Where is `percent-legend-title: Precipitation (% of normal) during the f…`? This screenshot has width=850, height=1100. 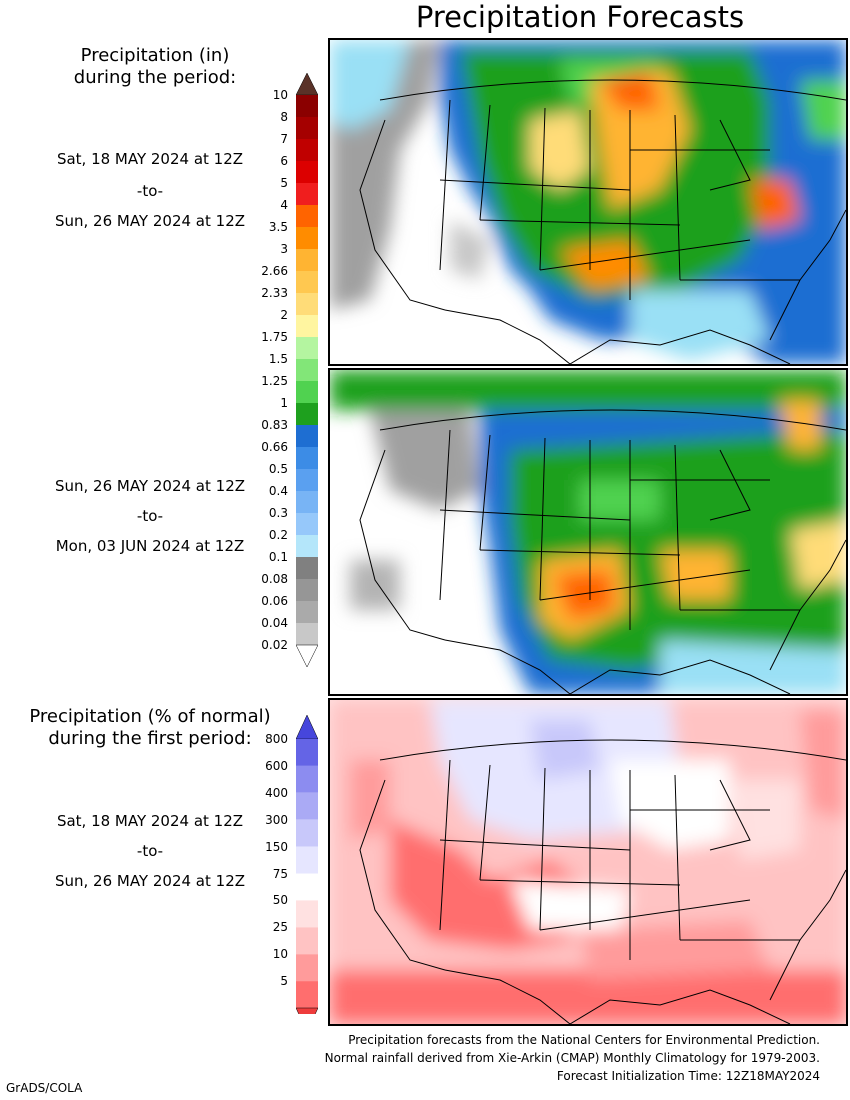 percent-legend-title: Precipitation (% of normal) during the f… is located at coordinates (150, 728).